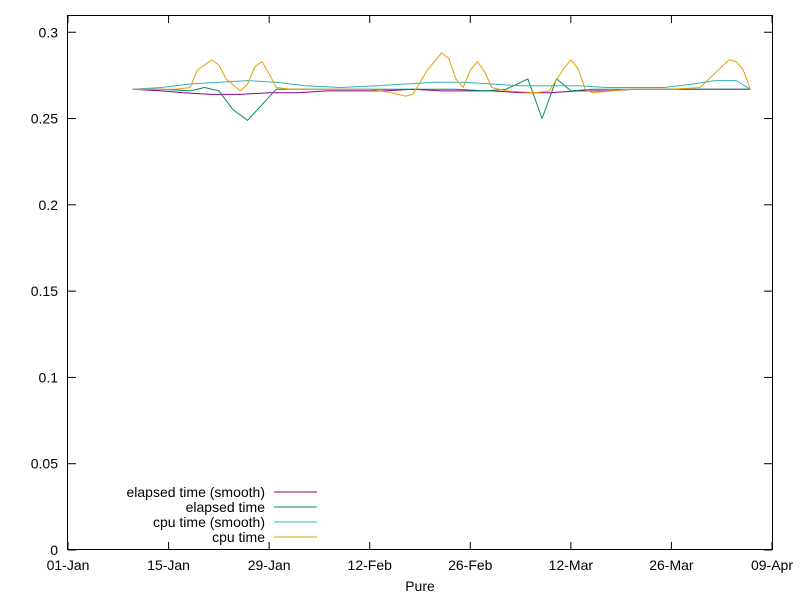 This screenshot has width=800, height=600. Describe the element at coordinates (44, 119) in the screenshot. I see `y-tick-label: 0.25` at that location.